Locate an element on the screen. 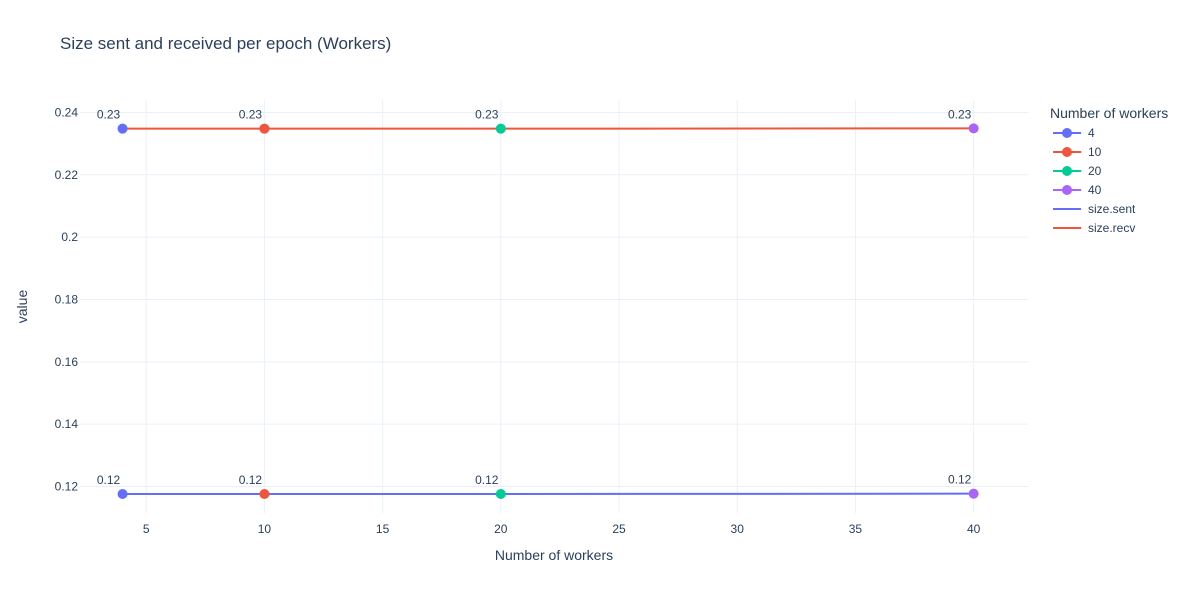 Image resolution: width=1200 pixels, height=600 pixels. x-tick-label: 35 is located at coordinates (856, 529).